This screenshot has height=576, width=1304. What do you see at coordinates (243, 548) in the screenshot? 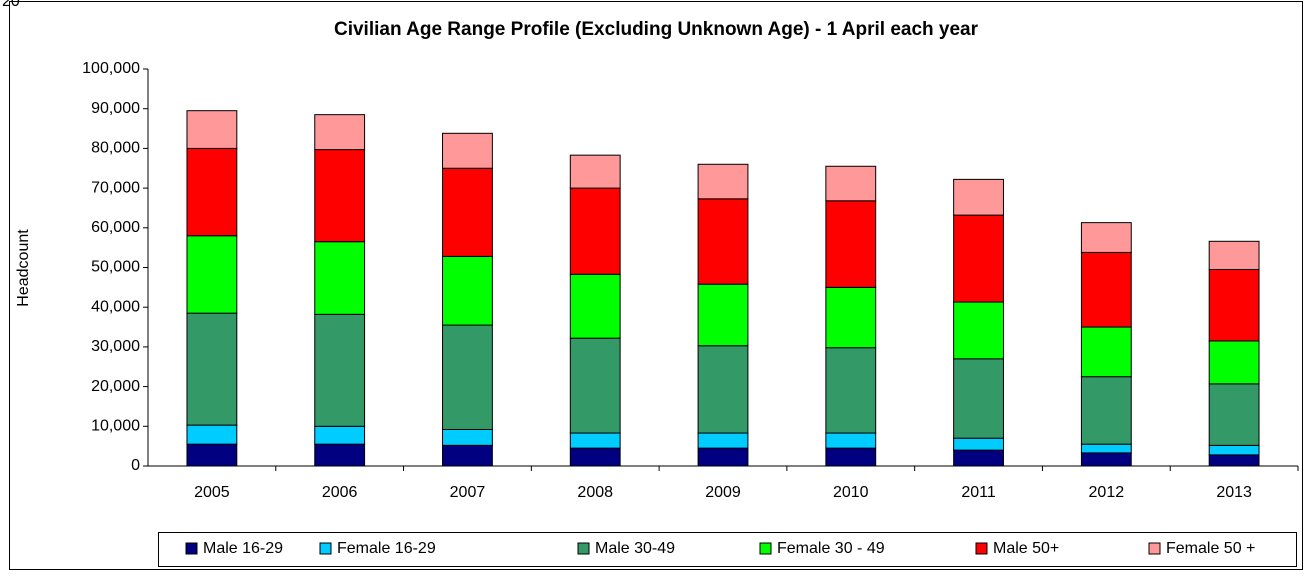
I see `legend-label: Male 16-29` at bounding box center [243, 548].